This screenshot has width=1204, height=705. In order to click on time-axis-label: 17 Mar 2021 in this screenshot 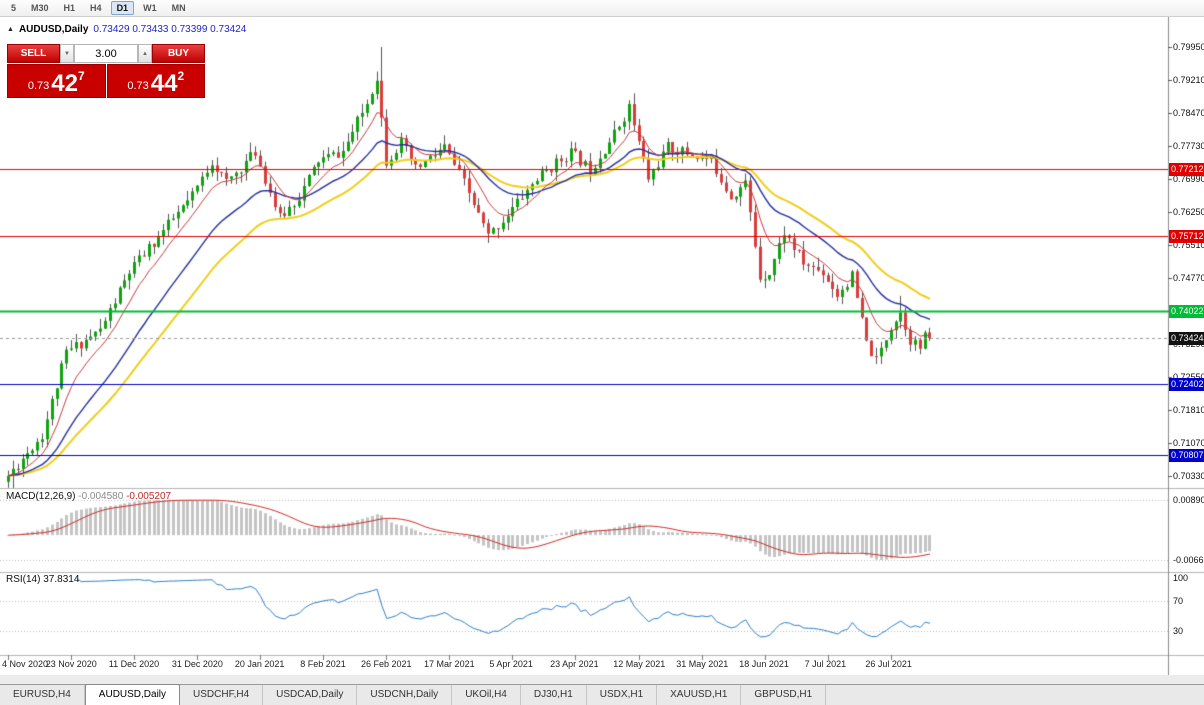, I will do `click(449, 664)`.